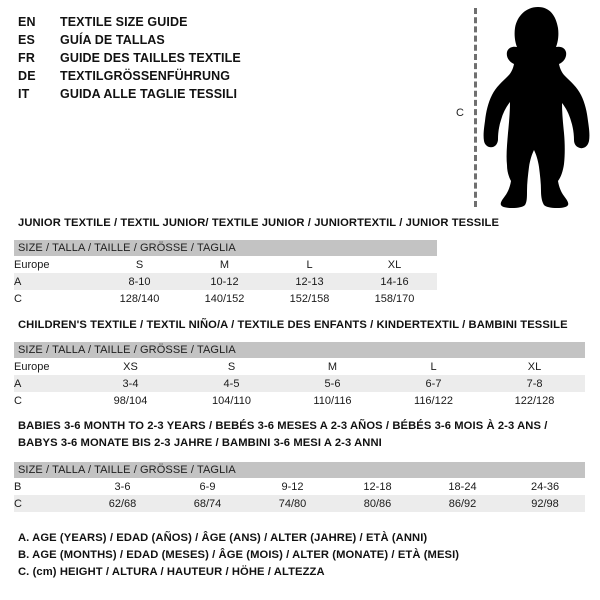 The width and height of the screenshot is (600, 600). I want to click on junior-europe-xl: XL, so click(394, 264).